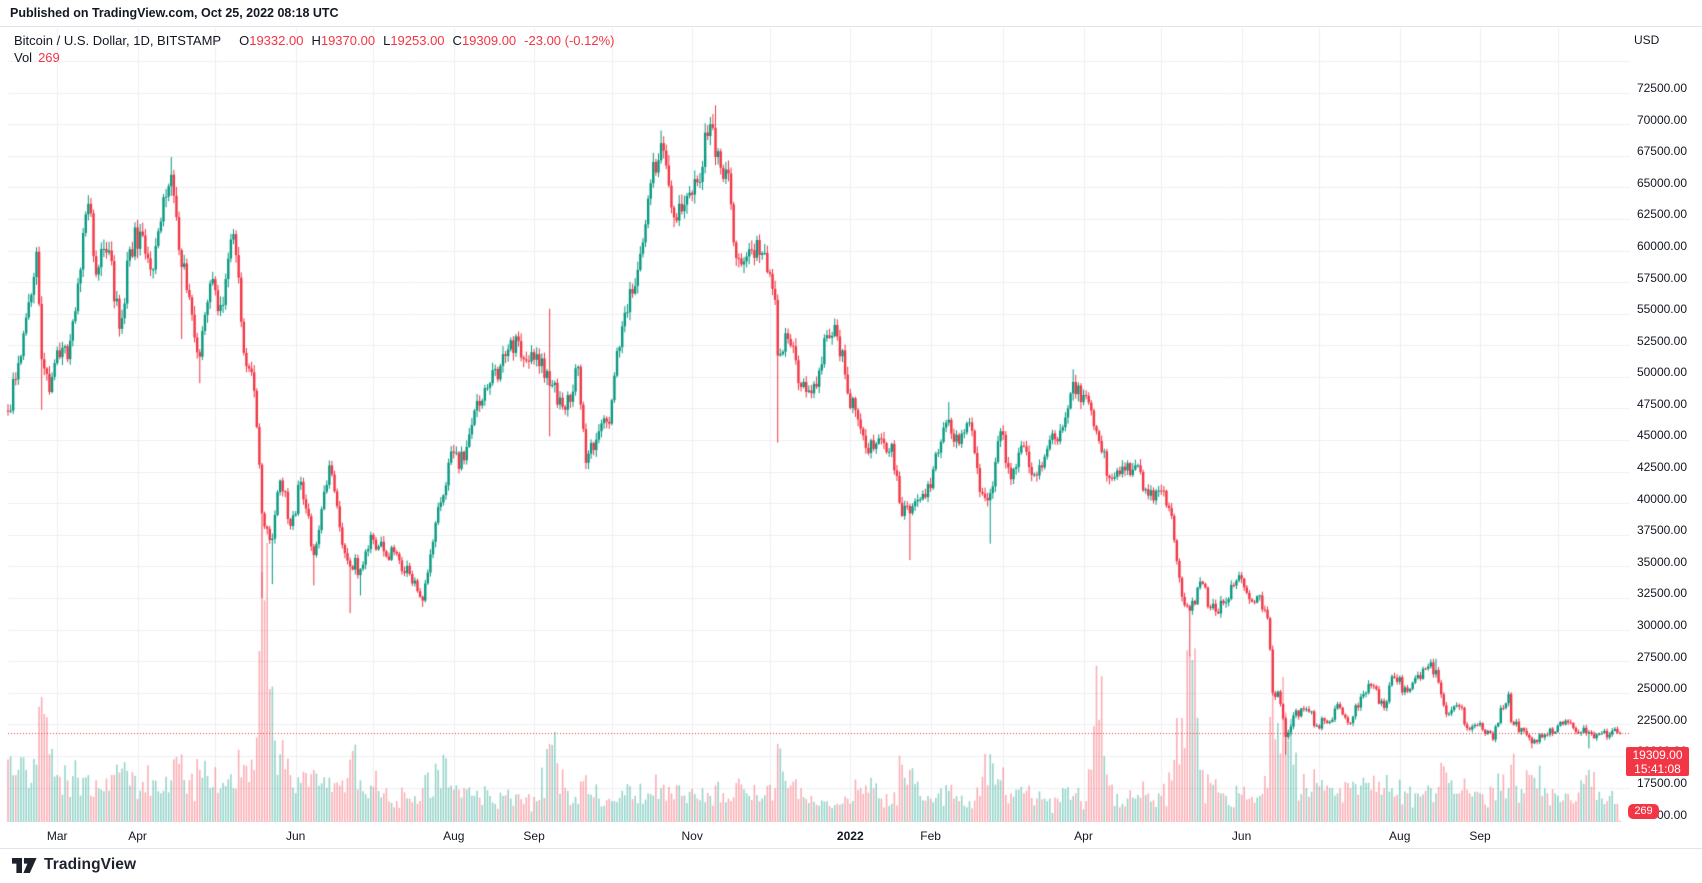  What do you see at coordinates (1661, 782) in the screenshot?
I see `price-tick-label: 17500.00` at bounding box center [1661, 782].